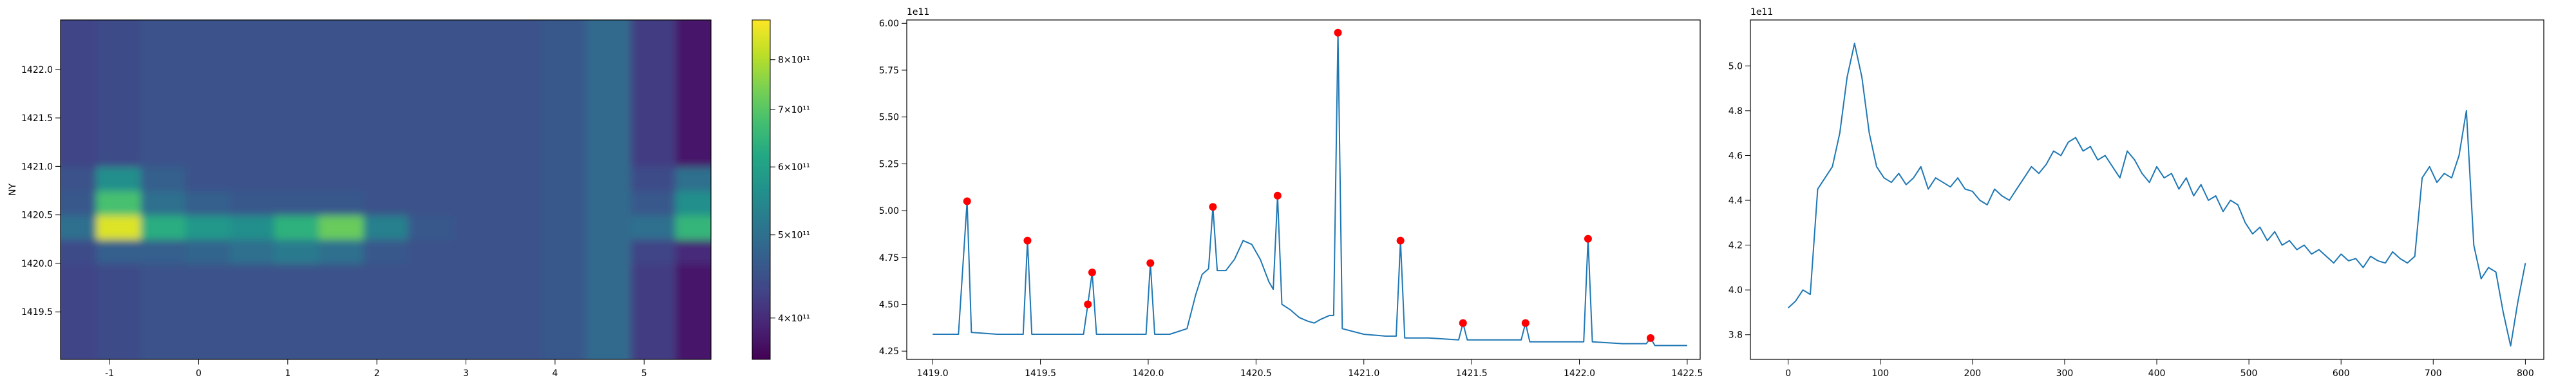 The width and height of the screenshot is (2576, 389). I want to click on y-tick-label: 4.25, so click(889, 351).